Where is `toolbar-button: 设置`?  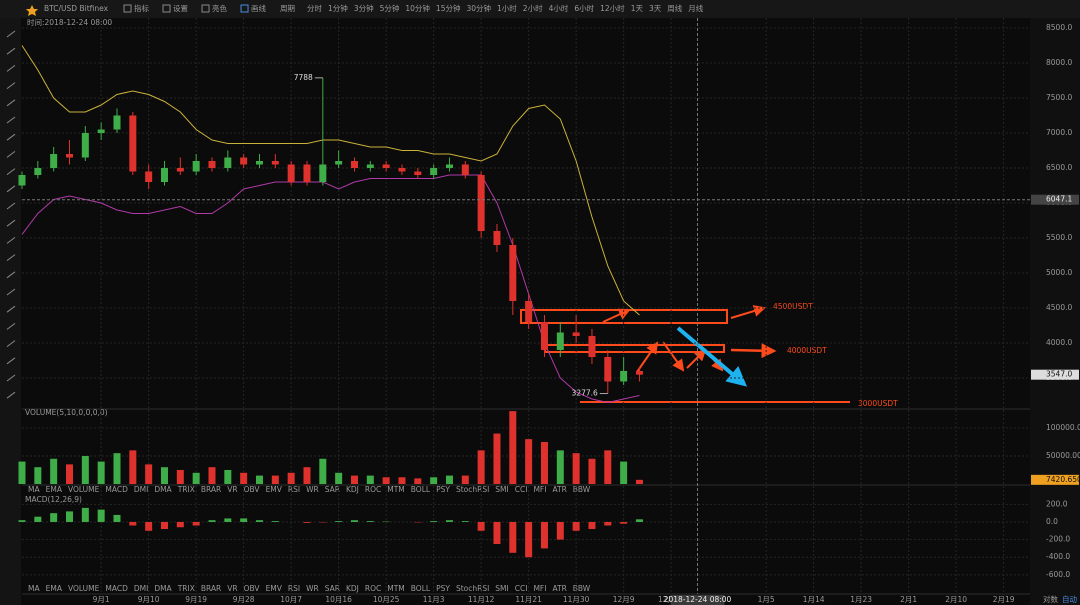 toolbar-button: 设置 is located at coordinates (180, 8).